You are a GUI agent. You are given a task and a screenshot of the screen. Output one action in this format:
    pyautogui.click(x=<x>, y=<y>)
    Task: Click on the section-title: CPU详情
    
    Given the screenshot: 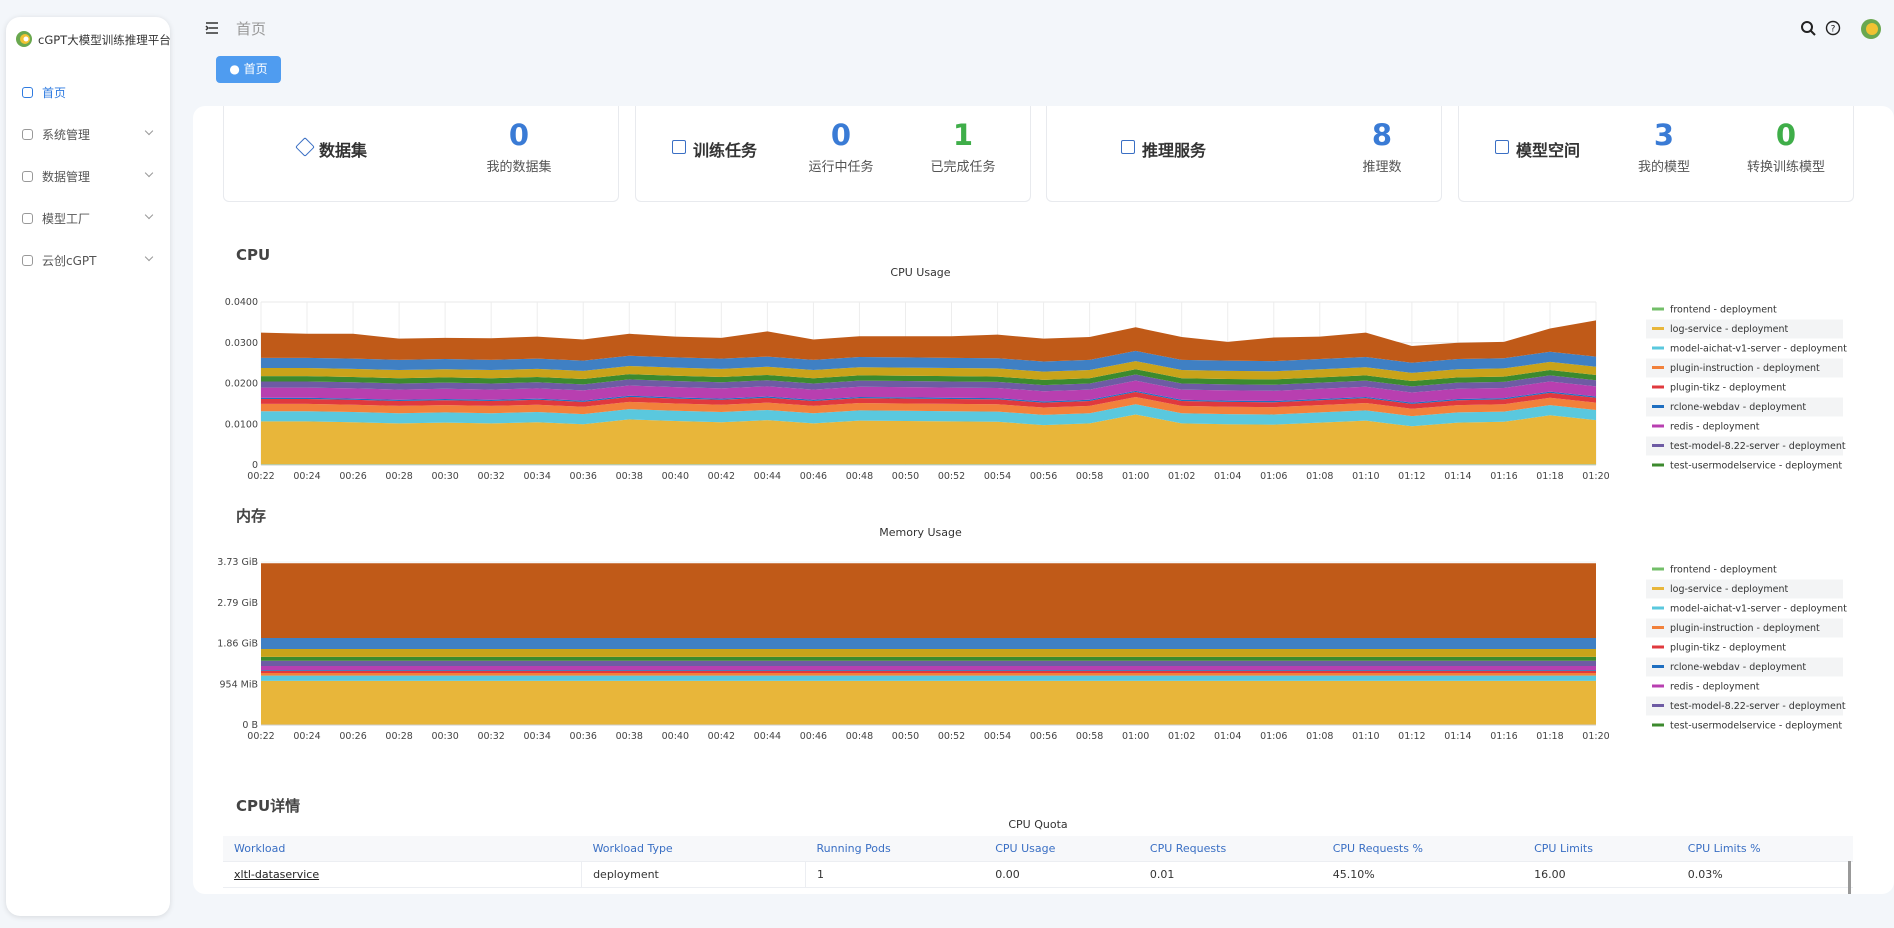 What is the action you would take?
    pyautogui.click(x=268, y=806)
    